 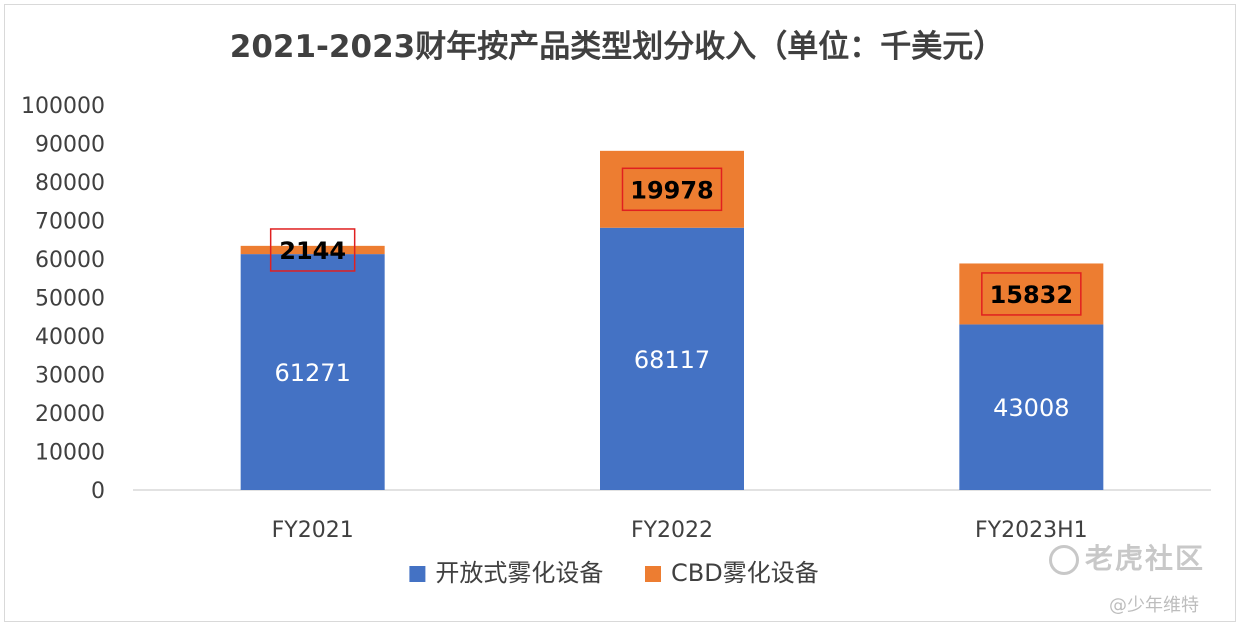 I want to click on data-label: 15832, so click(x=1032, y=295).